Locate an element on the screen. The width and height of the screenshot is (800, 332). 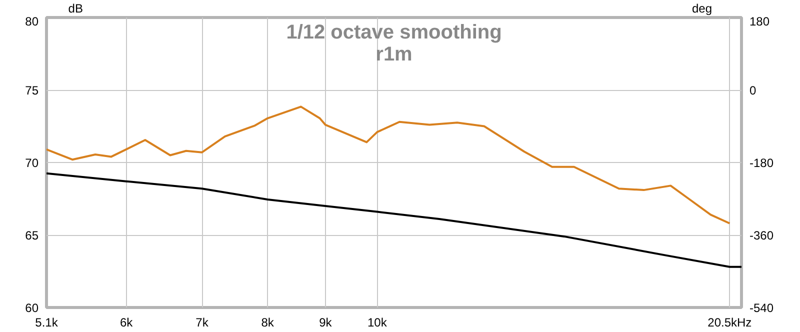
y-tick-label: 80 is located at coordinates (32, 21).